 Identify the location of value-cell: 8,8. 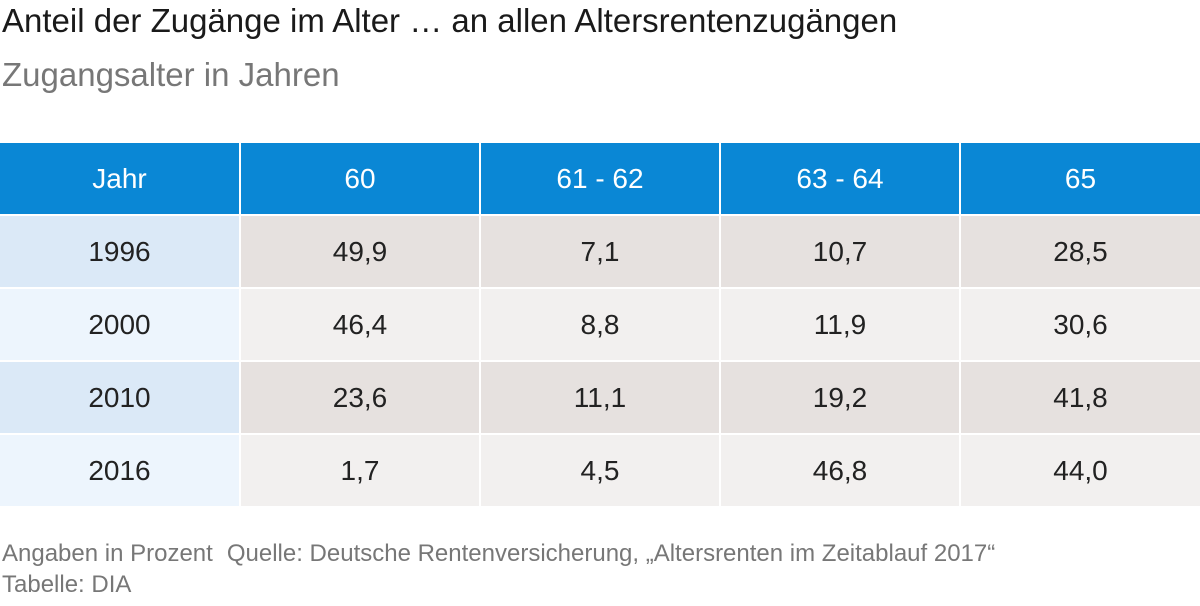
(600, 325).